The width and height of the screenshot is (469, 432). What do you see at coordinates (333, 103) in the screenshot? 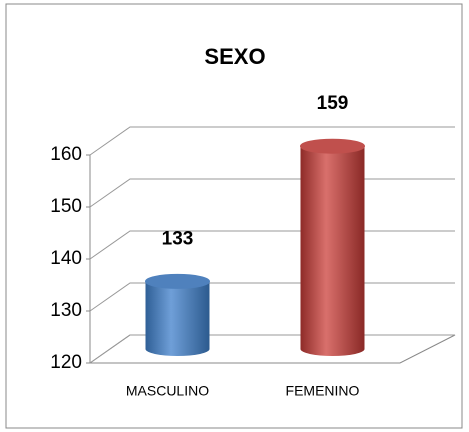
I see `data-label: 159` at bounding box center [333, 103].